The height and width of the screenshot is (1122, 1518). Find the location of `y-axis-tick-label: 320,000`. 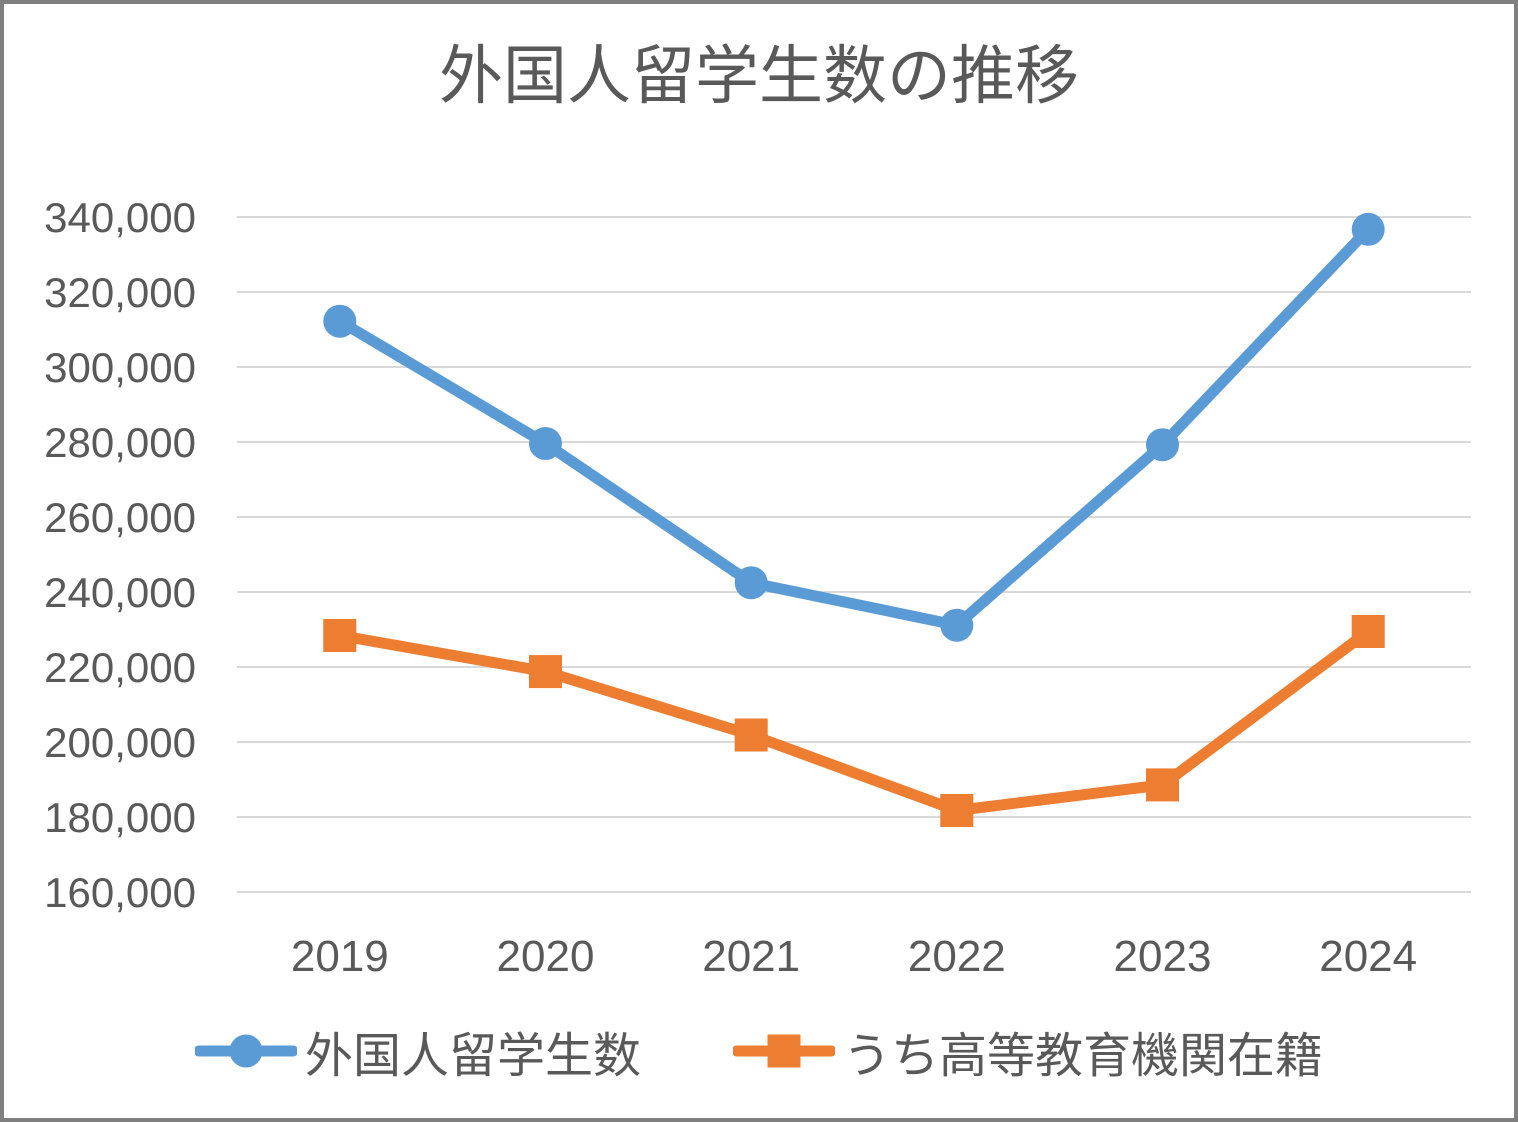

y-axis-tick-label: 320,000 is located at coordinates (120, 292).